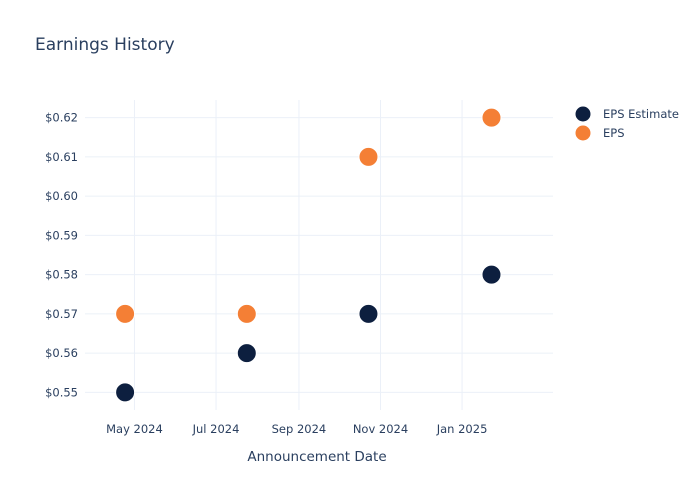  Describe the element at coordinates (61, 157) in the screenshot. I see `y-tick-label: $0.61` at that location.